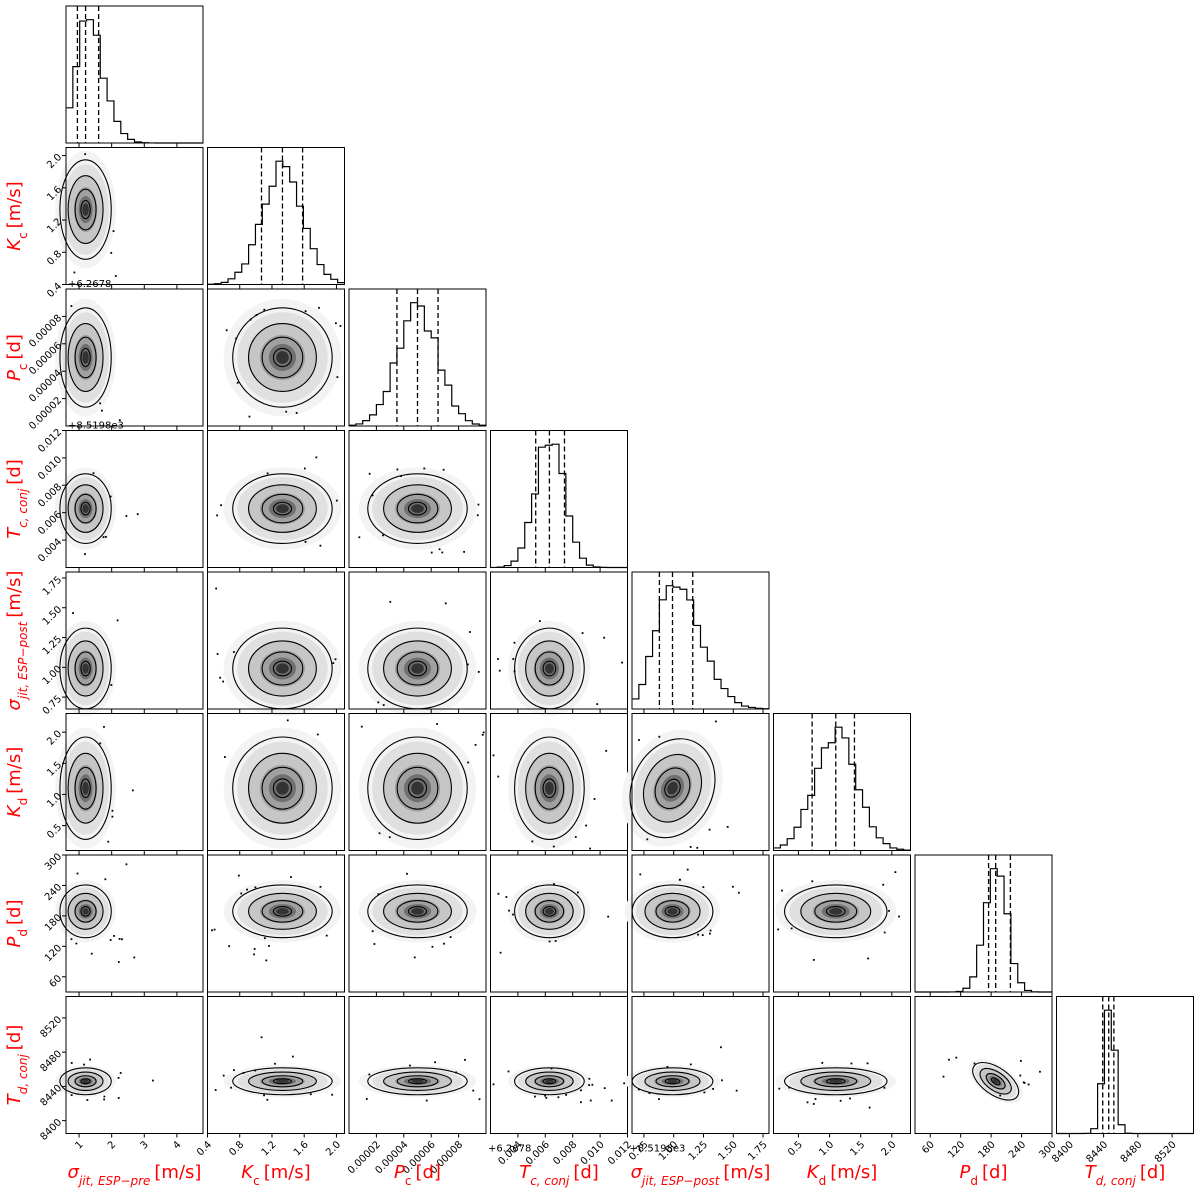 The image size is (1200, 1193). I want to click on y-axis-label-6: Pd[d], so click(17, 924).